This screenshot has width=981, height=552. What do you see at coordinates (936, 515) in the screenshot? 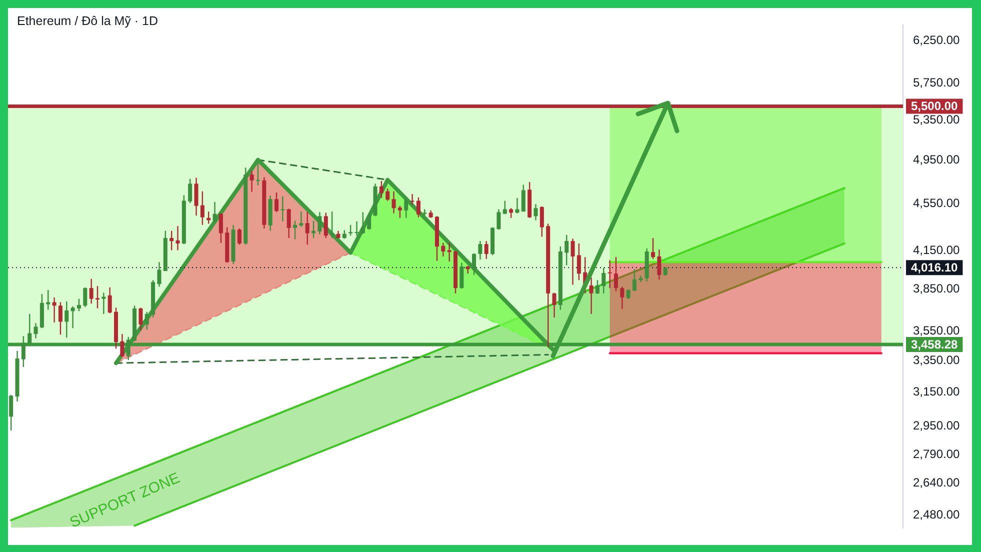
I see `y-tick-label: 2,480.00` at bounding box center [936, 515].